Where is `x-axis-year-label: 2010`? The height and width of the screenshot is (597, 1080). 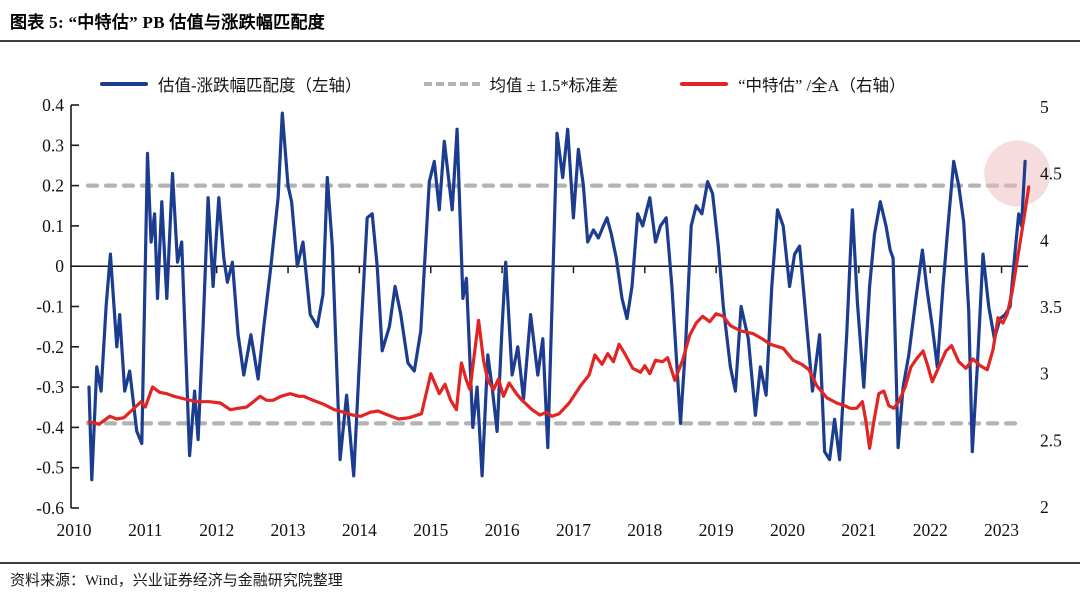 x-axis-year-label: 2010 is located at coordinates (74, 530).